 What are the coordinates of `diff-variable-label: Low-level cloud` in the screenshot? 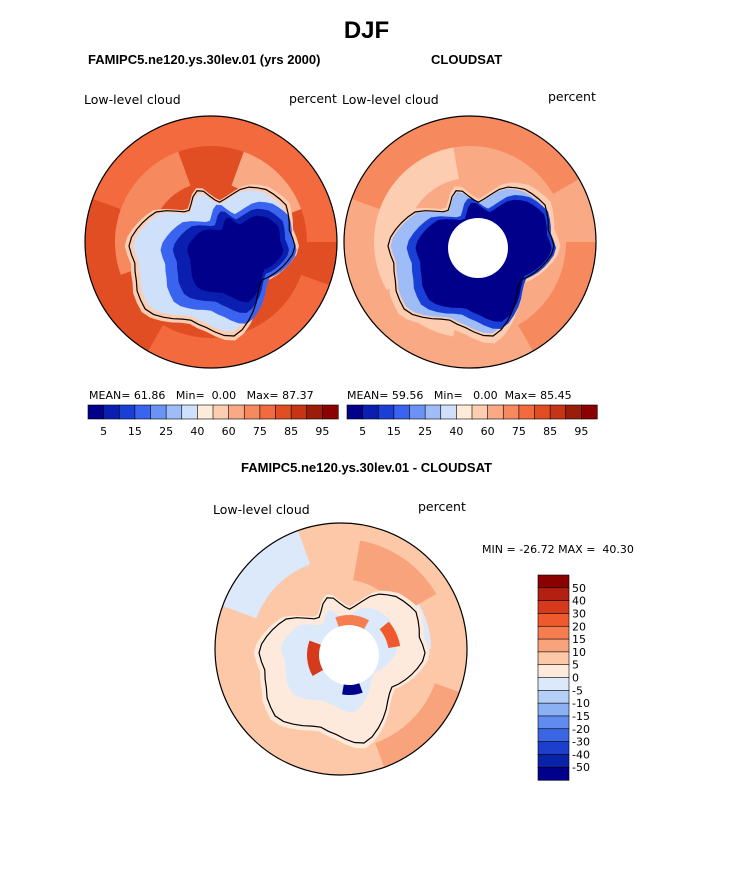 It's located at (261, 509).